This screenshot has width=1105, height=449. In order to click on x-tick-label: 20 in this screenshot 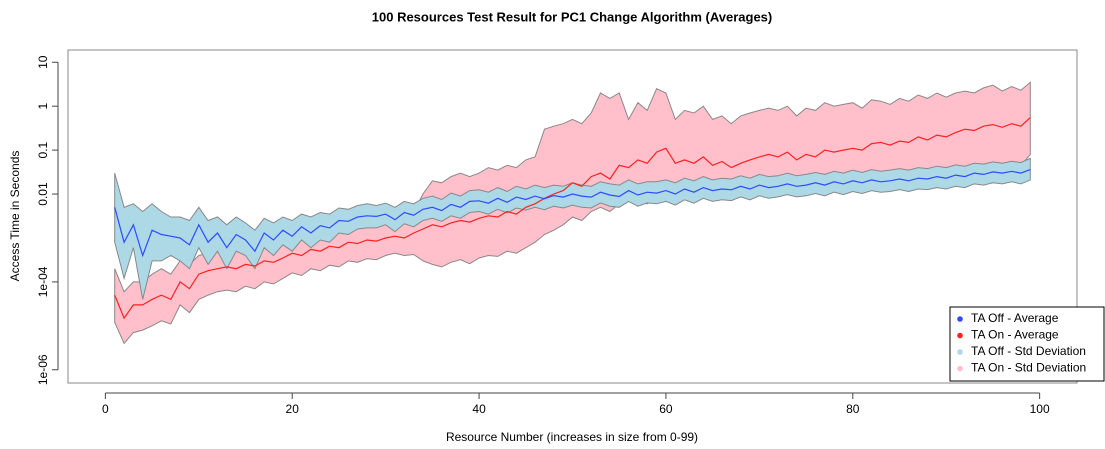, I will do `click(293, 409)`.